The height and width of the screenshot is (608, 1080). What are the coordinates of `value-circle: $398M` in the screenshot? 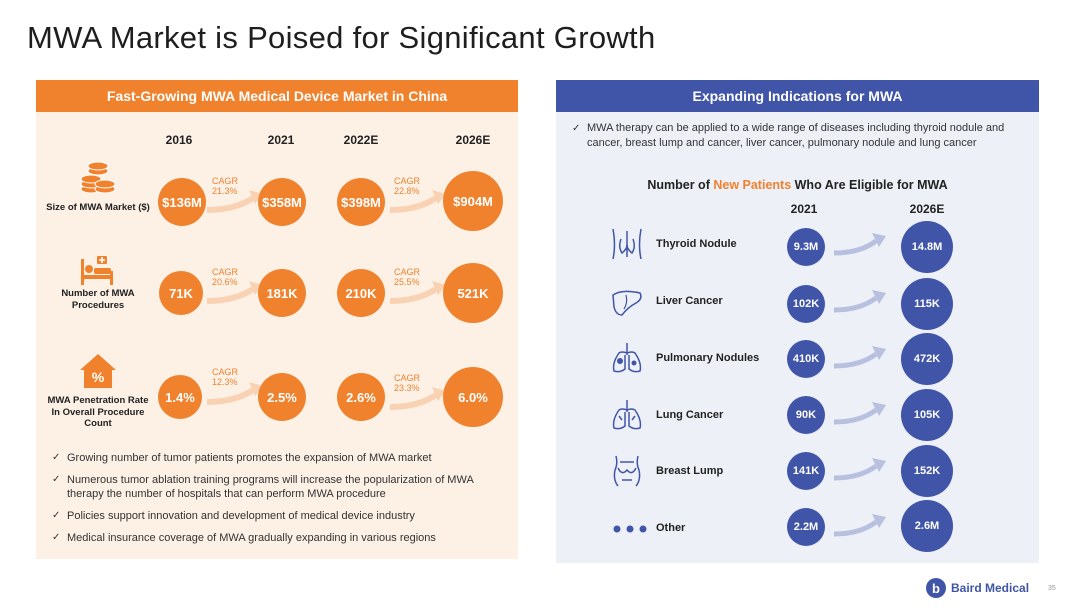 It's located at (361, 202).